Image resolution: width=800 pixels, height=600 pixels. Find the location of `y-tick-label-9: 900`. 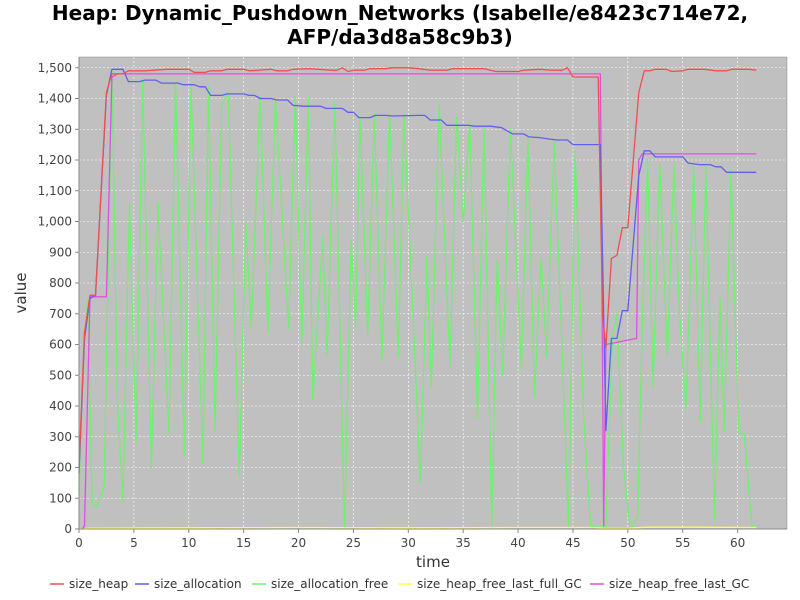

y-tick-label-9: 900 is located at coordinates (60, 252).